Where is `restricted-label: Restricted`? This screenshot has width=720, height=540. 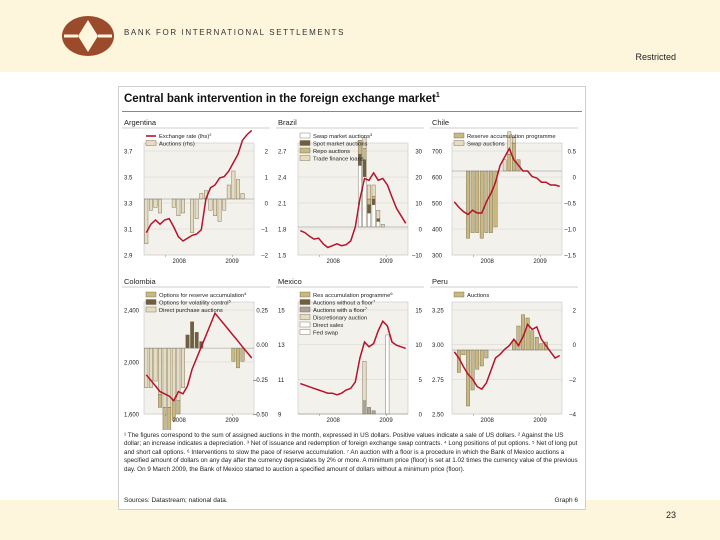
restricted-label: Restricted is located at coordinates (655, 57).